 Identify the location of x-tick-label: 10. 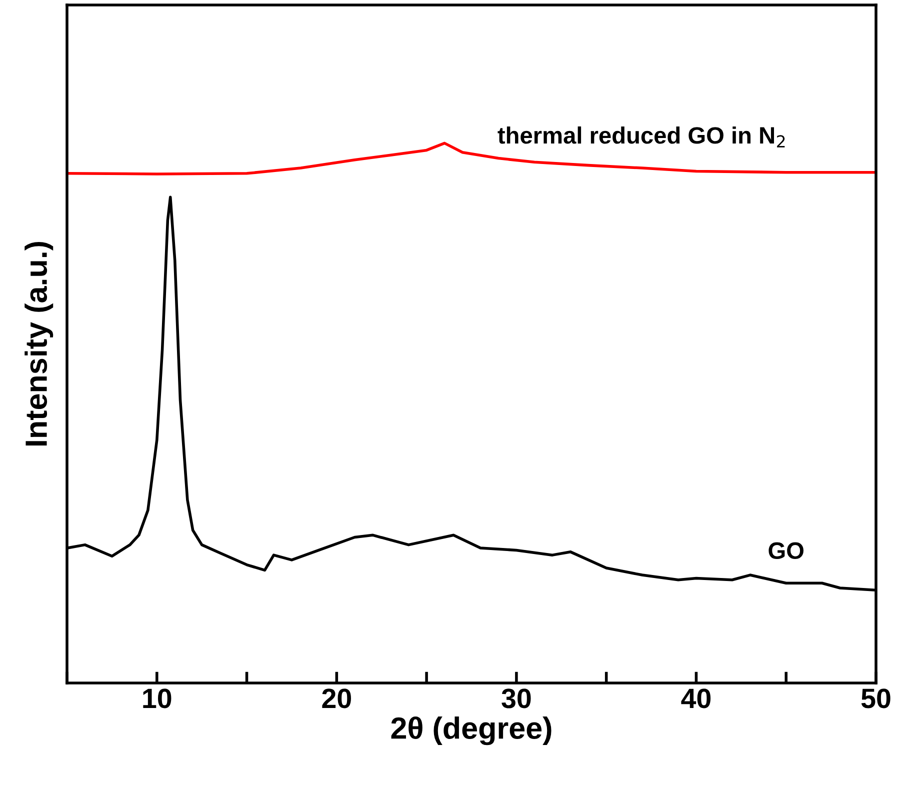
(157, 698).